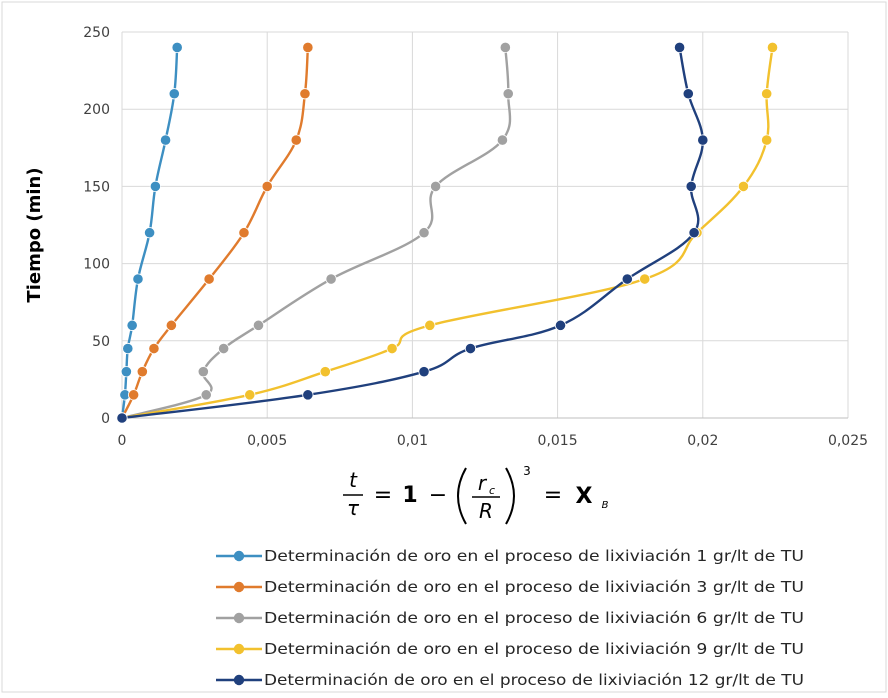 The width and height of the screenshot is (888, 698). I want to click on x-tick-label: 0,025, so click(848, 441).